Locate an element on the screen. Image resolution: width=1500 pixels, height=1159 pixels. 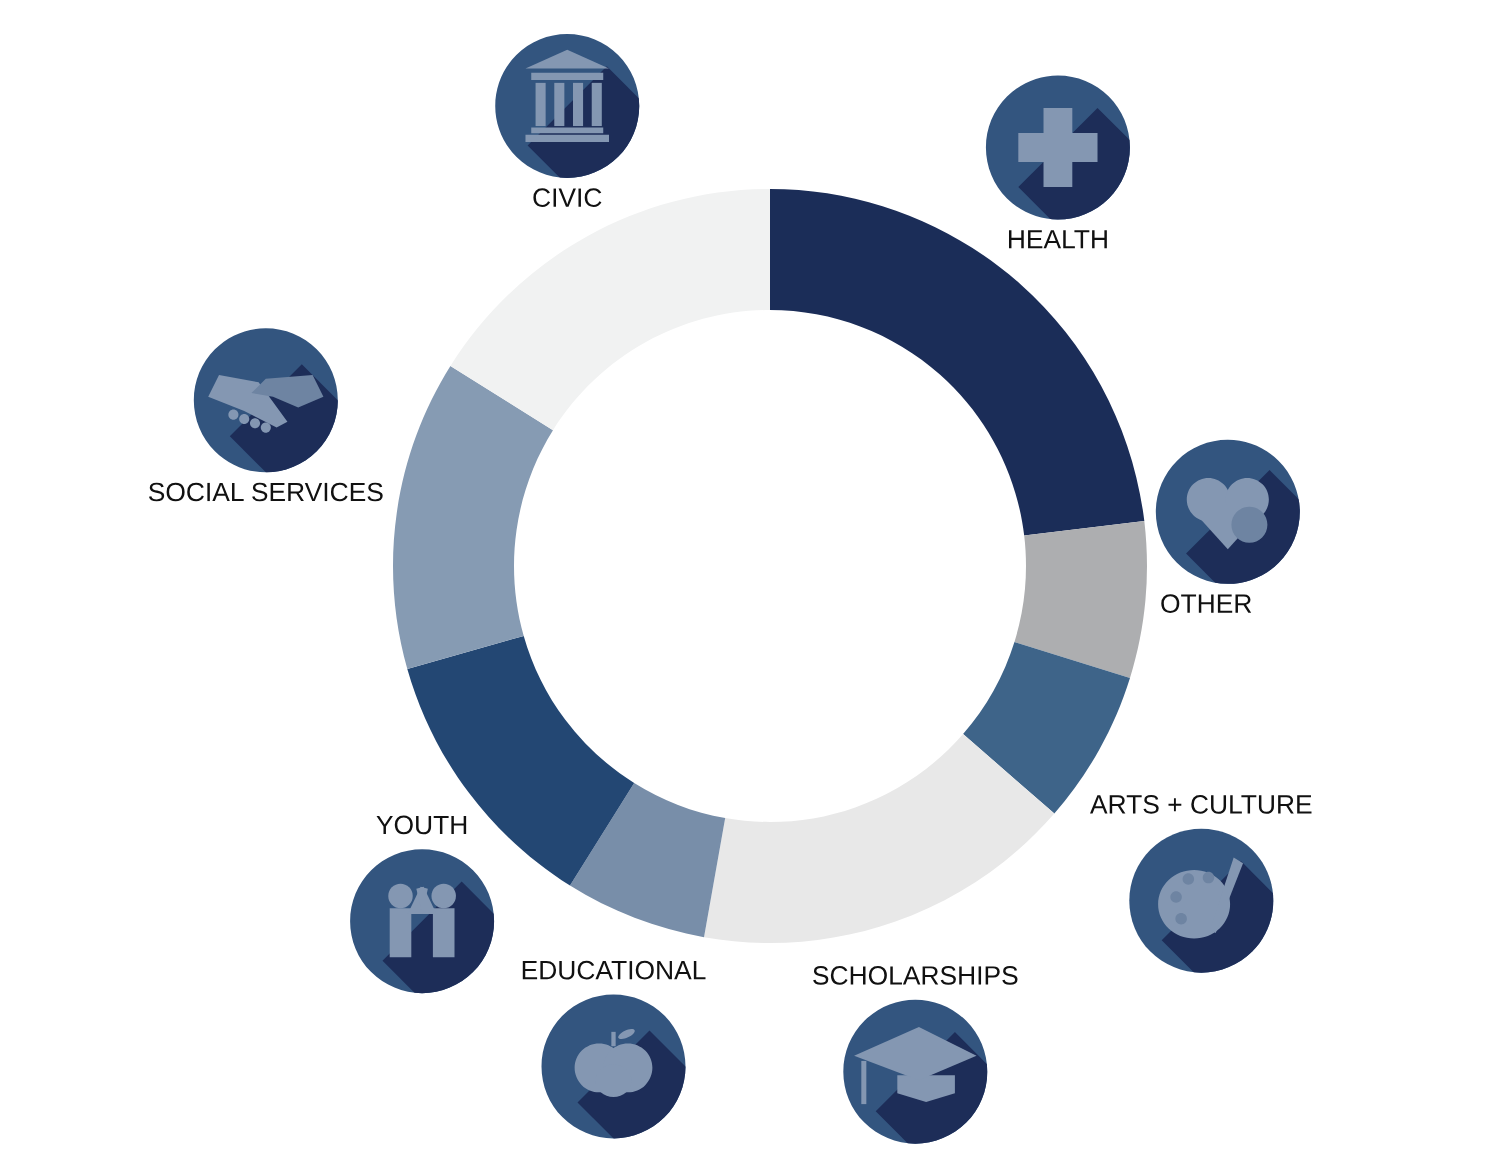
slice-label: EDUCATIONAL is located at coordinates (614, 970).